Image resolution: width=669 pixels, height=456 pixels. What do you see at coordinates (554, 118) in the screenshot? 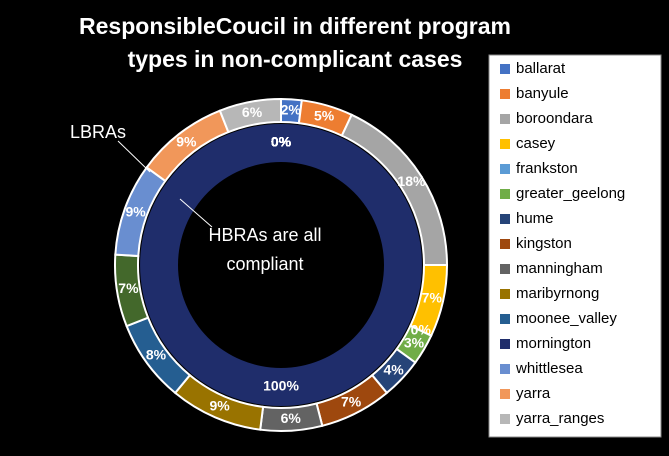
I see `legend-label: boroondara` at bounding box center [554, 118].